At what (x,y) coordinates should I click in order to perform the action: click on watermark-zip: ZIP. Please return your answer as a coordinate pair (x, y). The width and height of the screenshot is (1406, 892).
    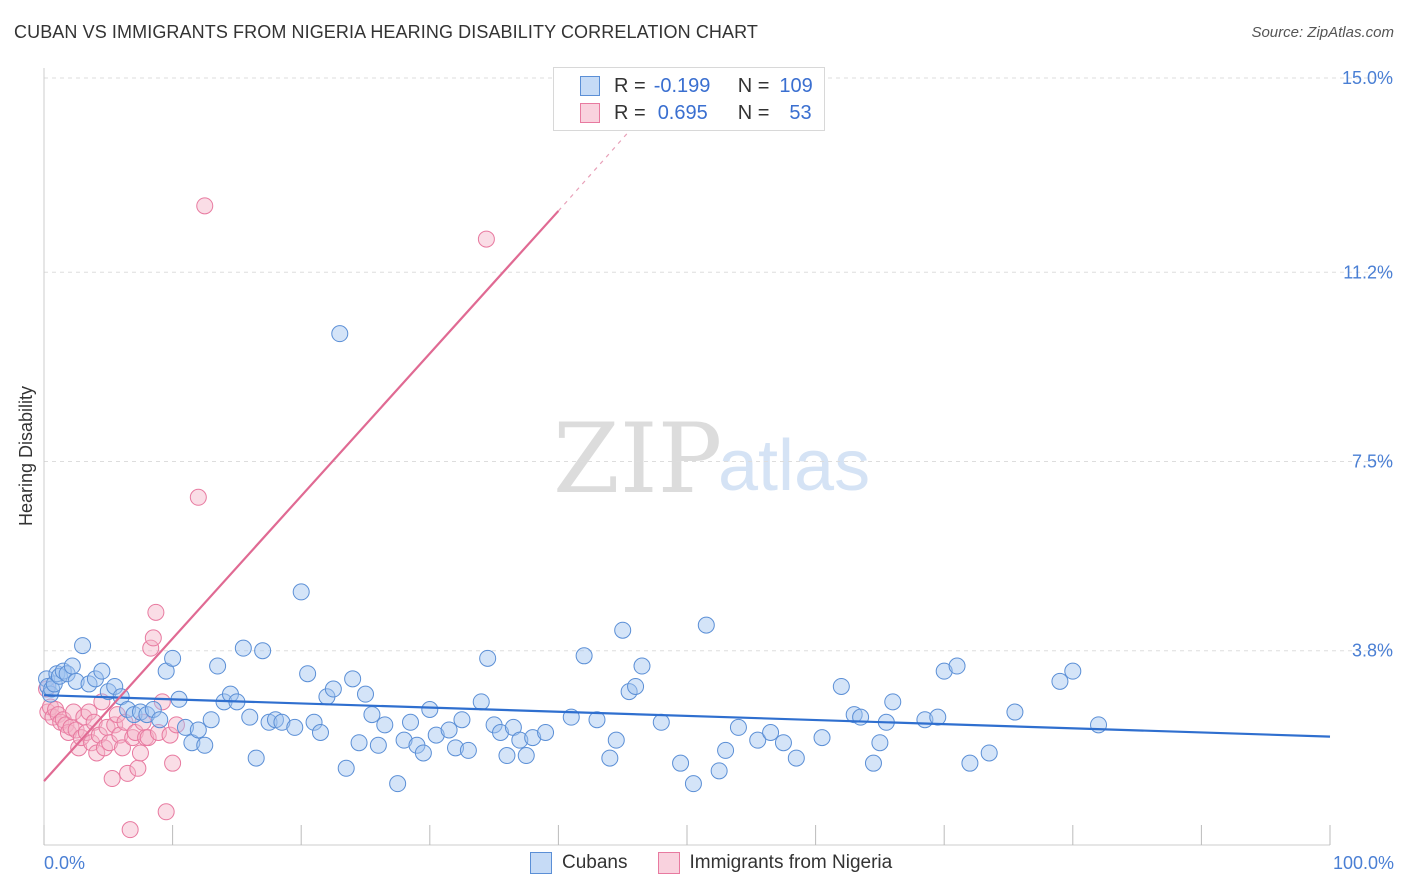
    Looking at the image, I should click on (637, 459).